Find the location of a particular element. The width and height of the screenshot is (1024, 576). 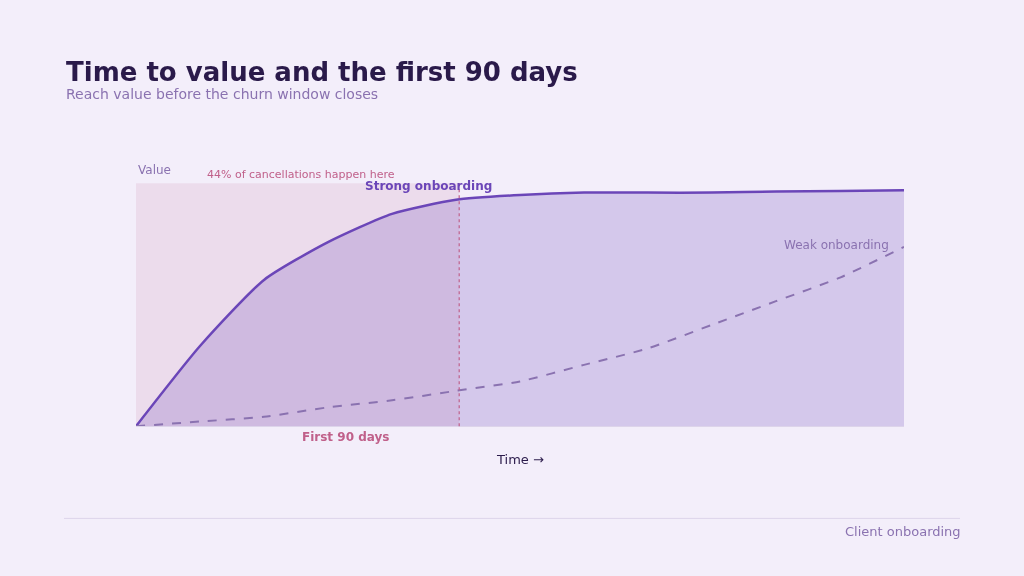

series-label: Strong onboarding is located at coordinates (429, 186).